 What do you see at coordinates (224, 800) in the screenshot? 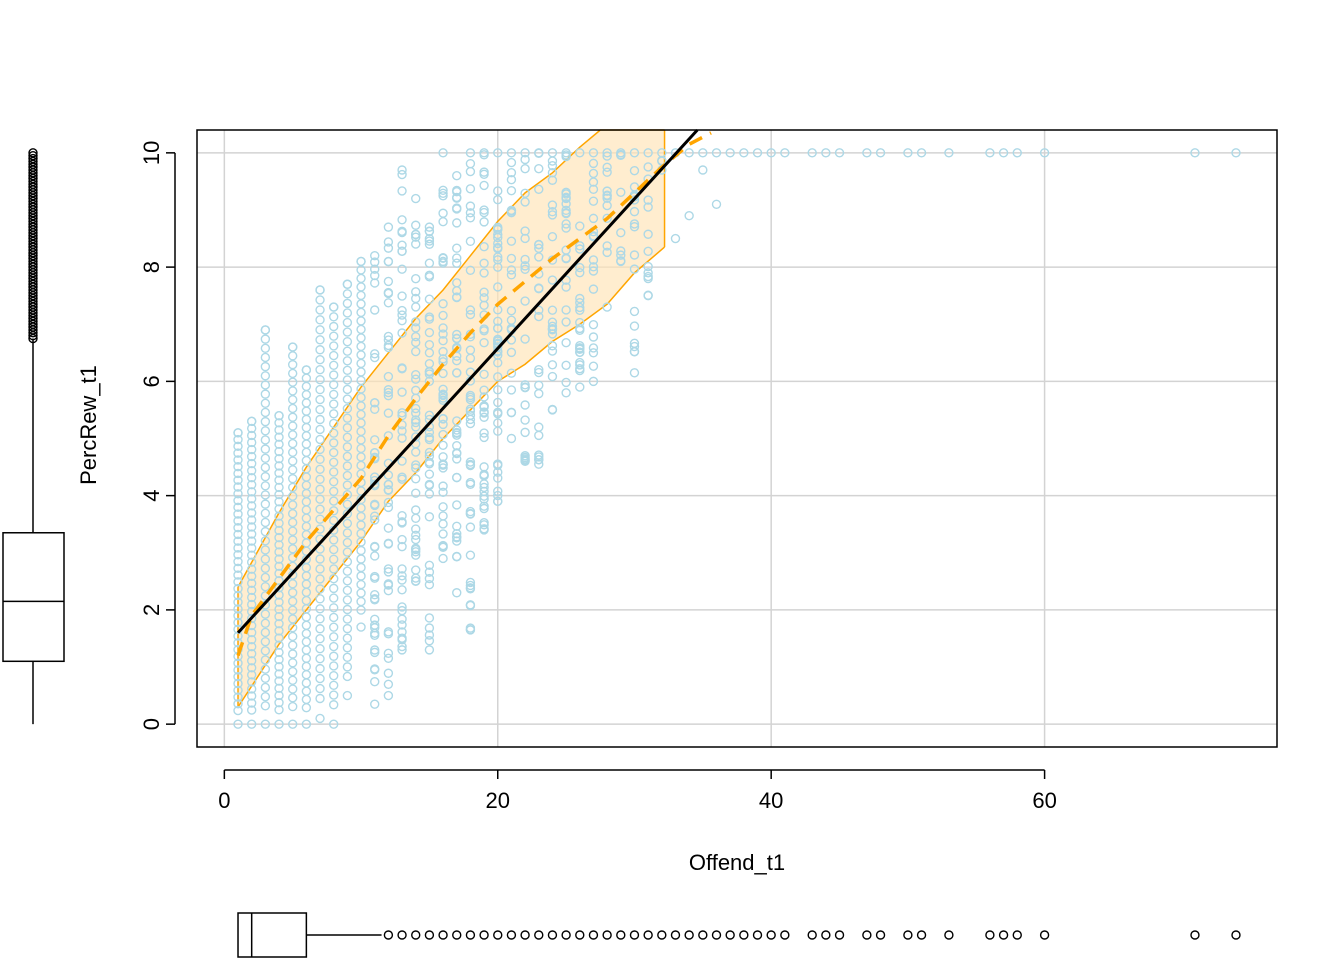
I see `x-tick-label: 0` at bounding box center [224, 800].